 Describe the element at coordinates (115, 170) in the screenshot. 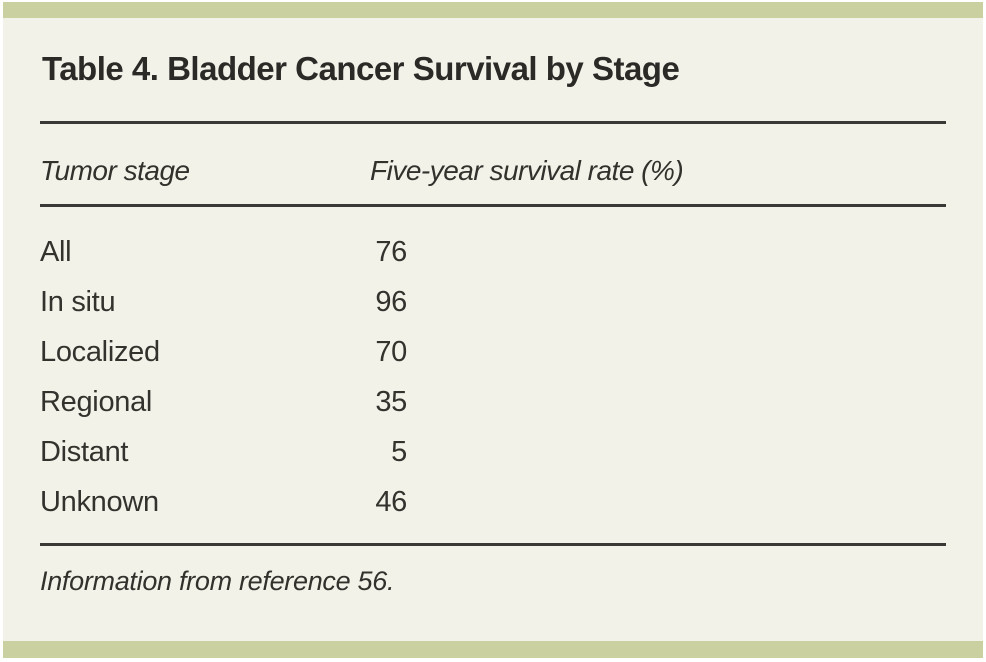

I see `column-header-tumor-stage: Tumor stage` at that location.